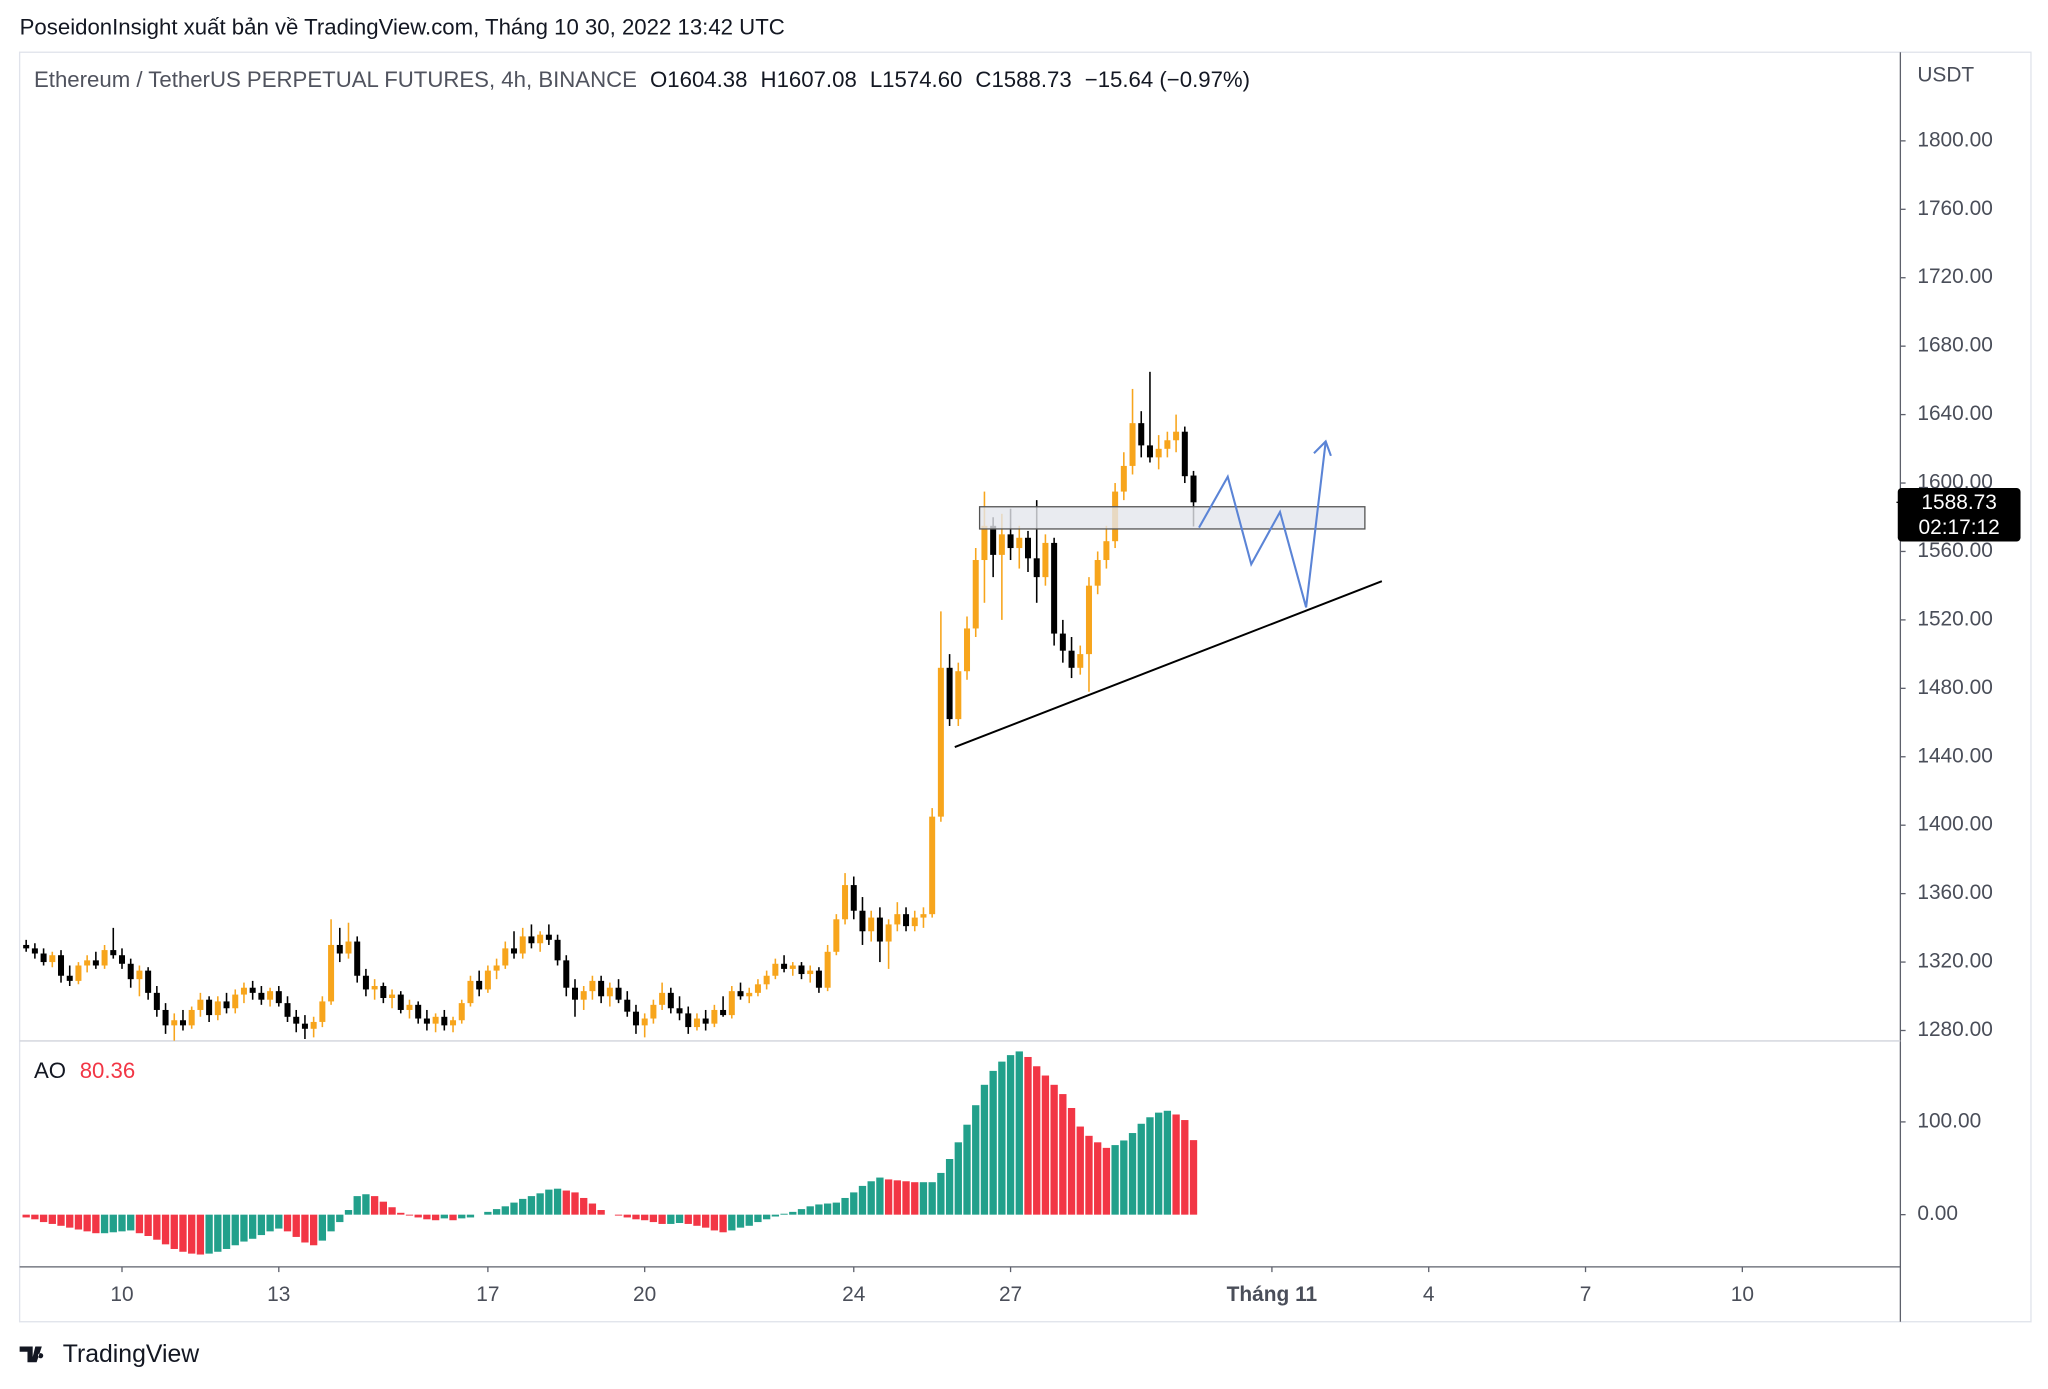 Image resolution: width=2048 pixels, height=1389 pixels. What do you see at coordinates (769, 79) in the screenshot?
I see `ohlc-label: H` at bounding box center [769, 79].